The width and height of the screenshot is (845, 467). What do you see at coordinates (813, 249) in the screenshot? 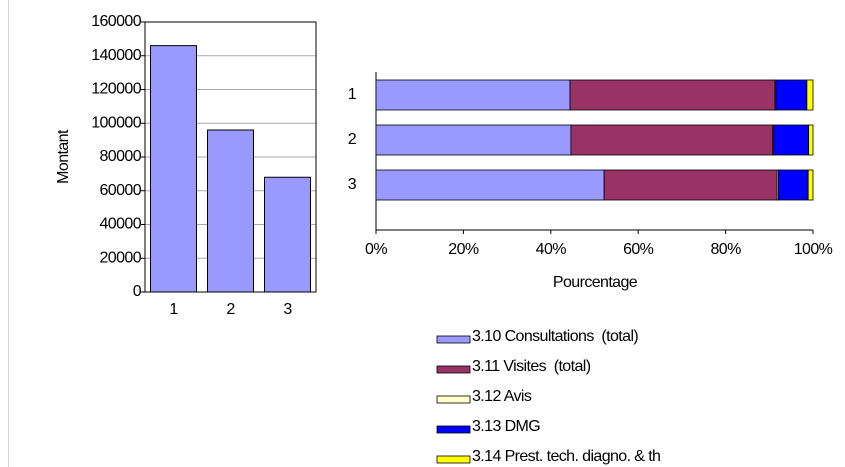
I see `x-tick-label: 100%` at bounding box center [813, 249].